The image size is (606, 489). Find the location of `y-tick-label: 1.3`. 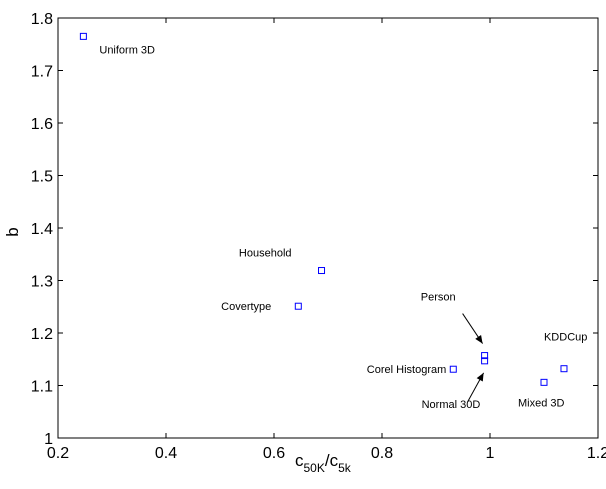

y-tick-label: 1.3 is located at coordinates (42, 282).